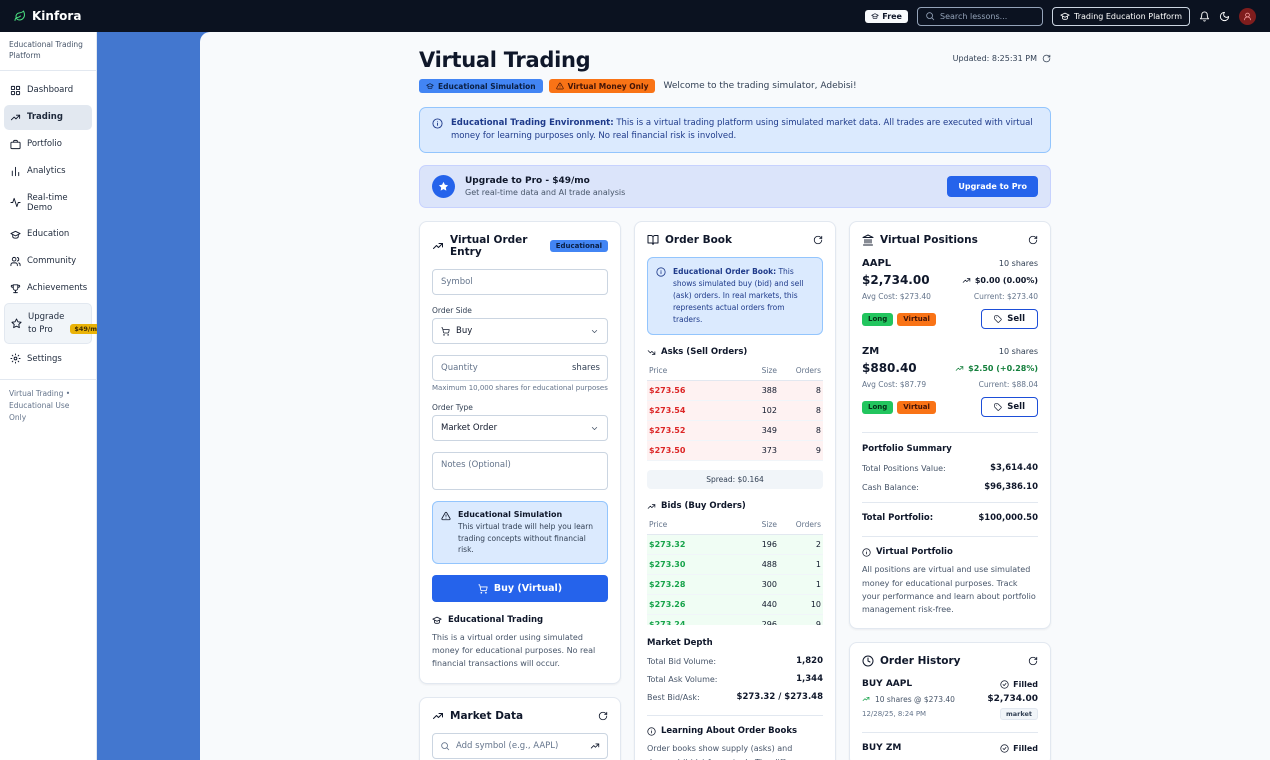 The width and height of the screenshot is (1270, 760). Describe the element at coordinates (520, 331) in the screenshot. I see `order-side-select: Buy` at that location.